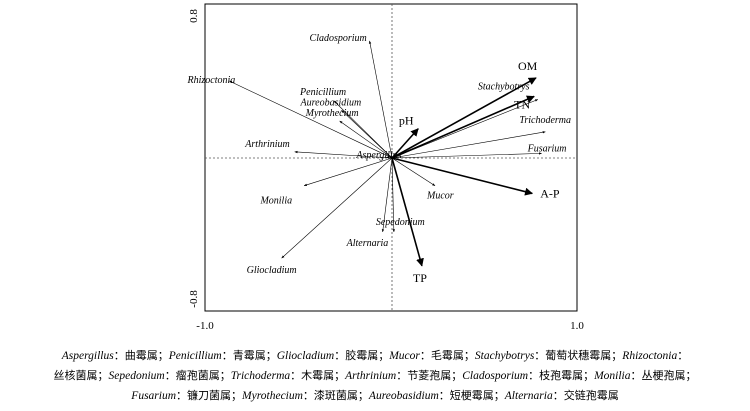 Image resolution: width=750 pixels, height=411 pixels. What do you see at coordinates (404, 356) in the screenshot?
I see `legend-genus: Mucor` at bounding box center [404, 356].